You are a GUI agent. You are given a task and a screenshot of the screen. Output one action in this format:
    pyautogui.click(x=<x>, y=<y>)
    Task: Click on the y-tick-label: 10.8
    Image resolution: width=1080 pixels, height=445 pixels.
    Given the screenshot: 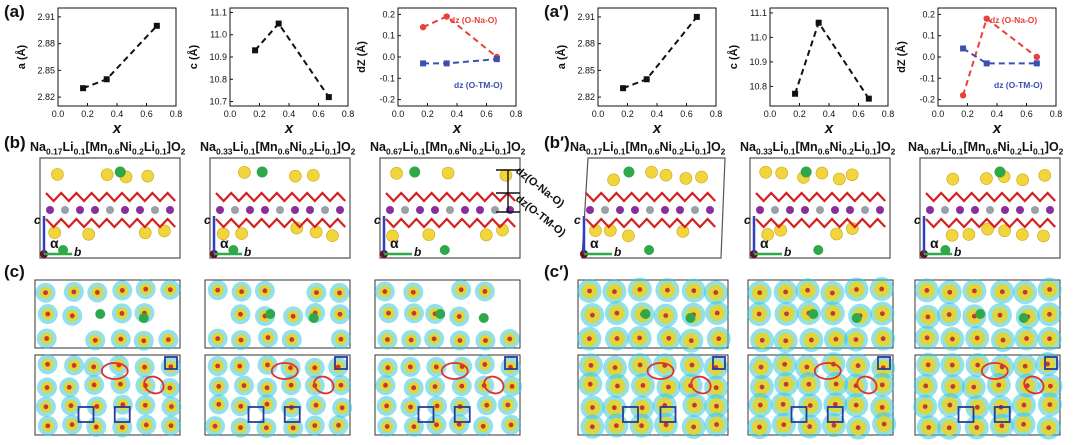 What is the action you would take?
    pyautogui.click(x=218, y=79)
    